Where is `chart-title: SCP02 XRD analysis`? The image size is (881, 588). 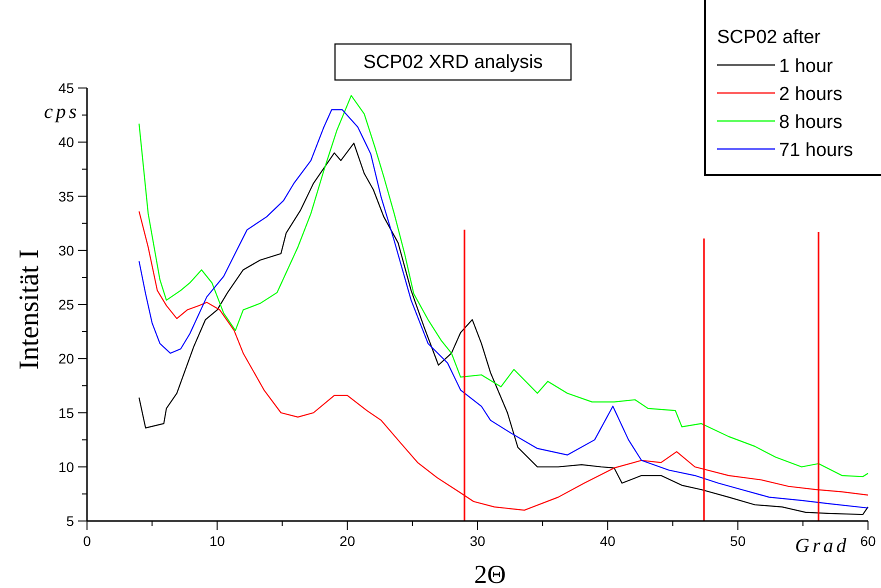 chart-title: SCP02 XRD analysis is located at coordinates (453, 62).